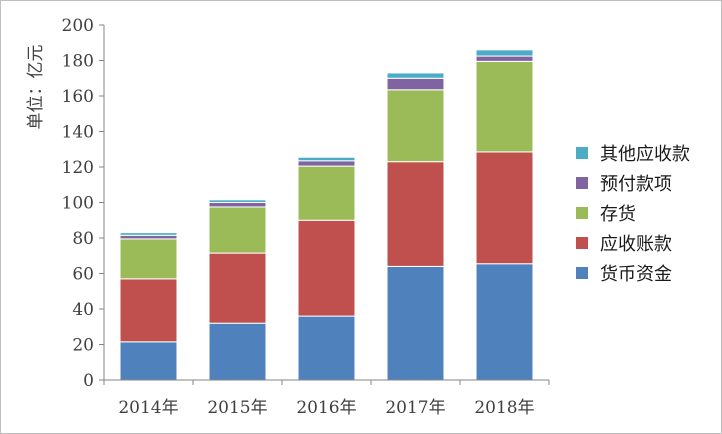  I want to click on legend-item: 预付款项, so click(624, 184).